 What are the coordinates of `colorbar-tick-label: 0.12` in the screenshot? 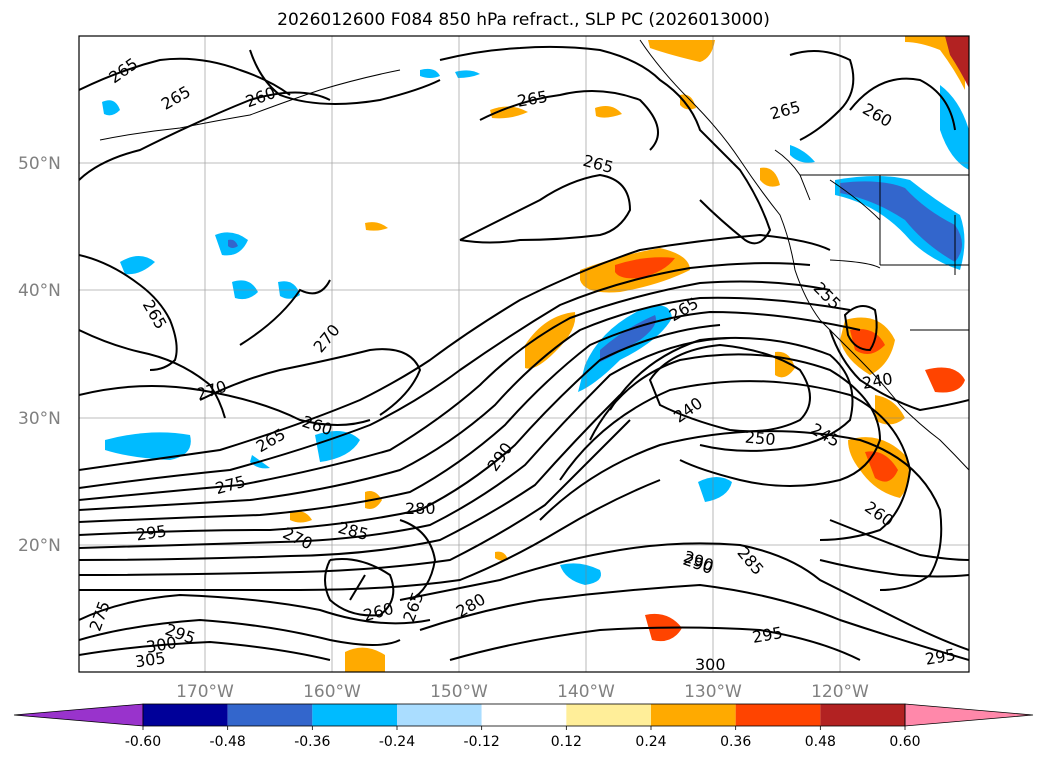 It's located at (566, 742).